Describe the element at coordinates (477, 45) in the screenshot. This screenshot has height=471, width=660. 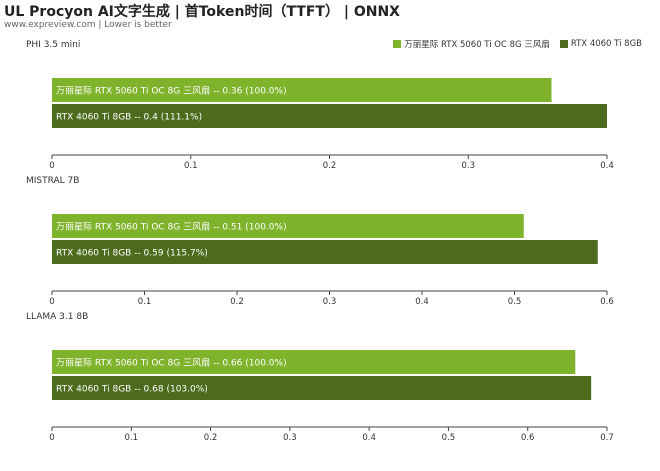
I see `legend-label-series-1: 万丽星际 RTX 5060 Ti OC 8G 三风扇` at that location.